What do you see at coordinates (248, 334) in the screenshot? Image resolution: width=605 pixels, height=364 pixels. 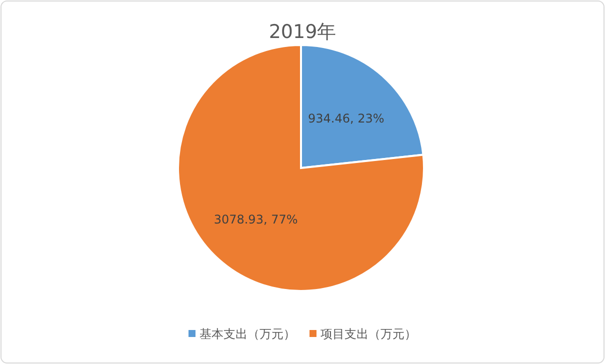 I see `legend-label: 基本支出（万元）` at bounding box center [248, 334].